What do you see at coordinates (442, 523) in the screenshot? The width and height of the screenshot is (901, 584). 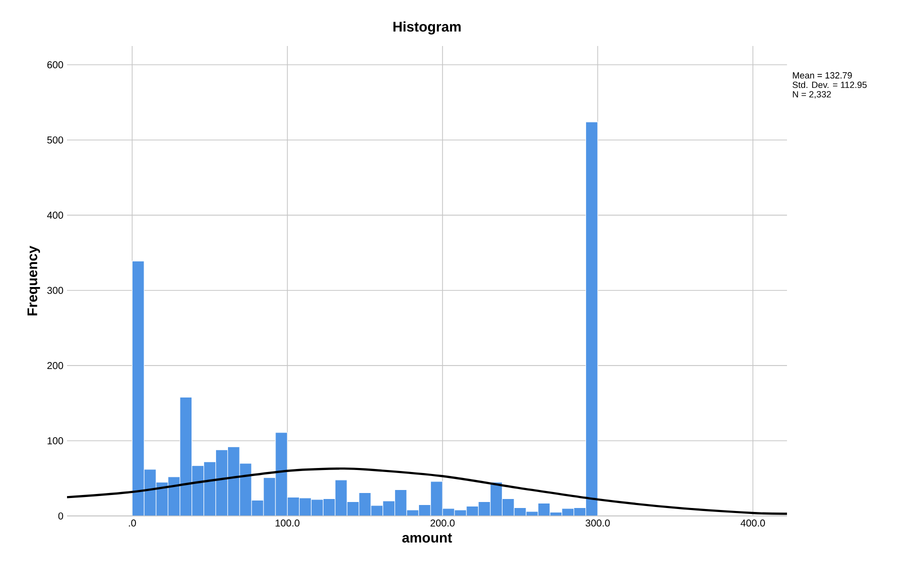 I see `x-tick-label: 200.0` at bounding box center [442, 523].